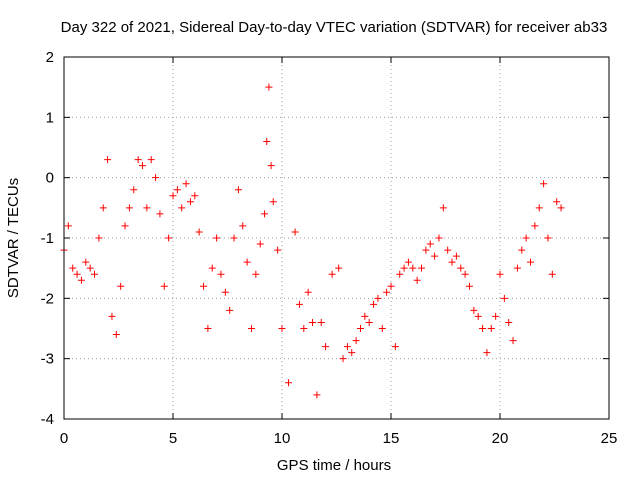  Describe the element at coordinates (50, 57) in the screenshot. I see `y-tick-label: 2` at that location.